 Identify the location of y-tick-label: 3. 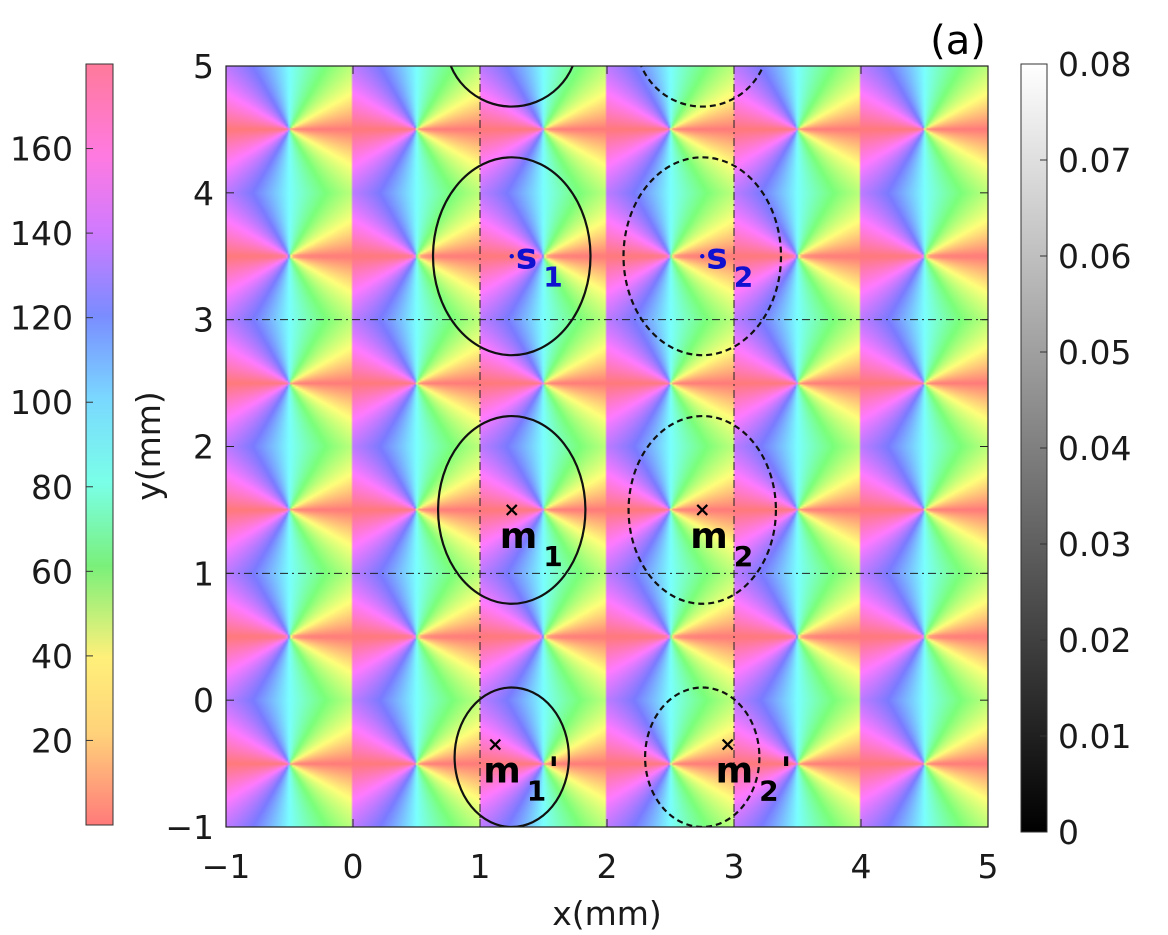
(203, 320).